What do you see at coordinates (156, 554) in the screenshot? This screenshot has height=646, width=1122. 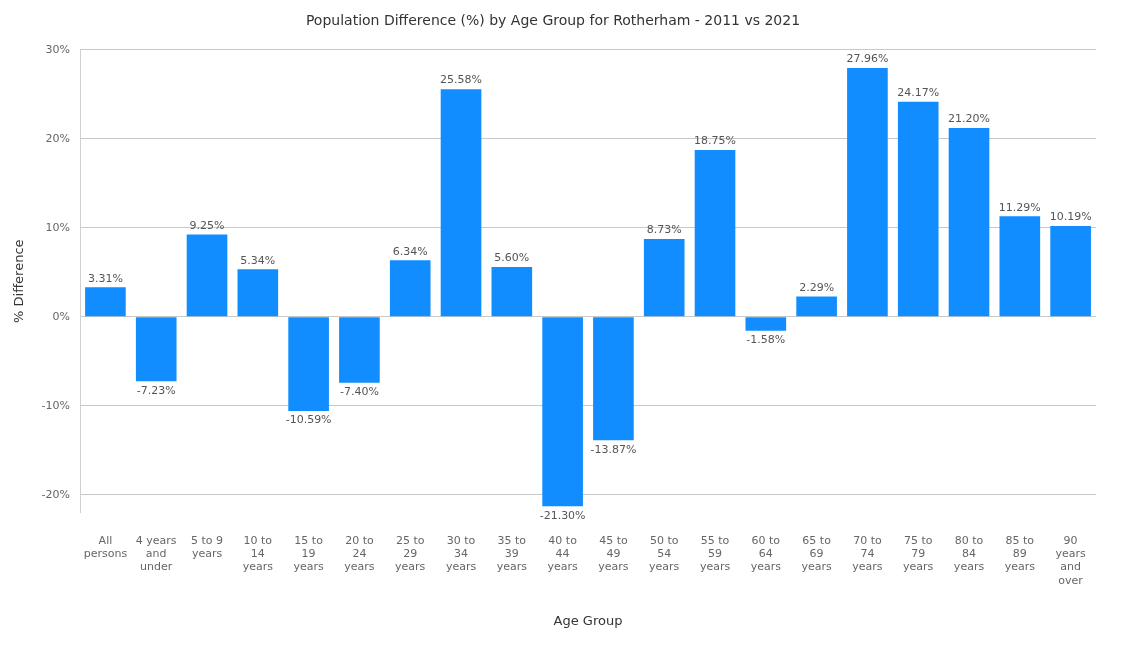 I see `x-tick-label: 4 years and under` at bounding box center [156, 554].